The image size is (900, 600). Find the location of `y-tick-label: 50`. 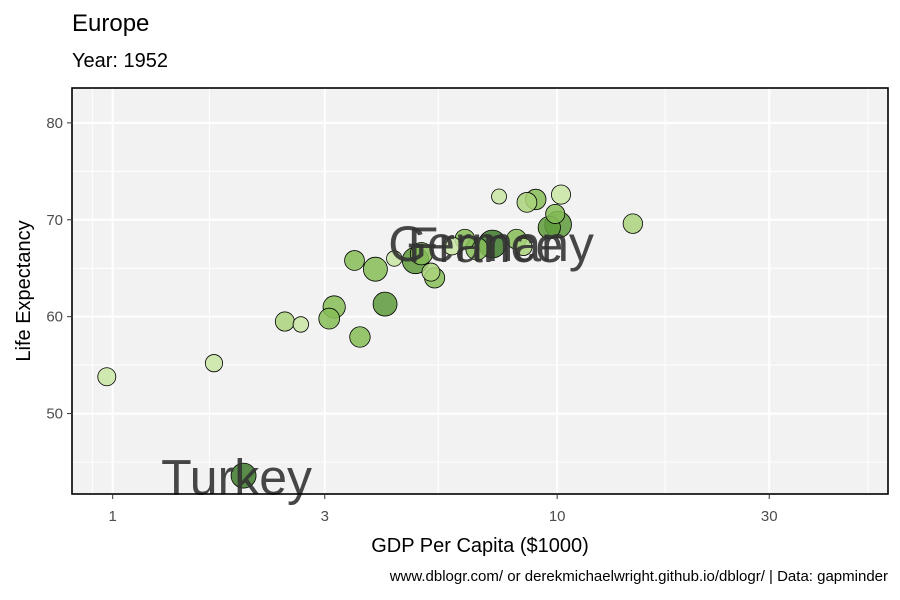

y-tick-label: 50 is located at coordinates (54, 414).